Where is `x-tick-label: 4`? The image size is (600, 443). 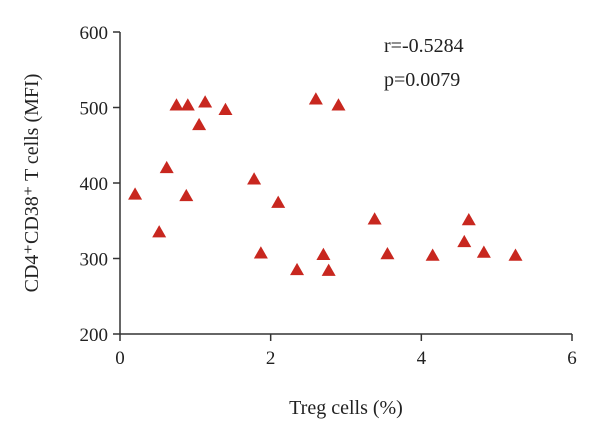
x-tick-label: 4 is located at coordinates (422, 358).